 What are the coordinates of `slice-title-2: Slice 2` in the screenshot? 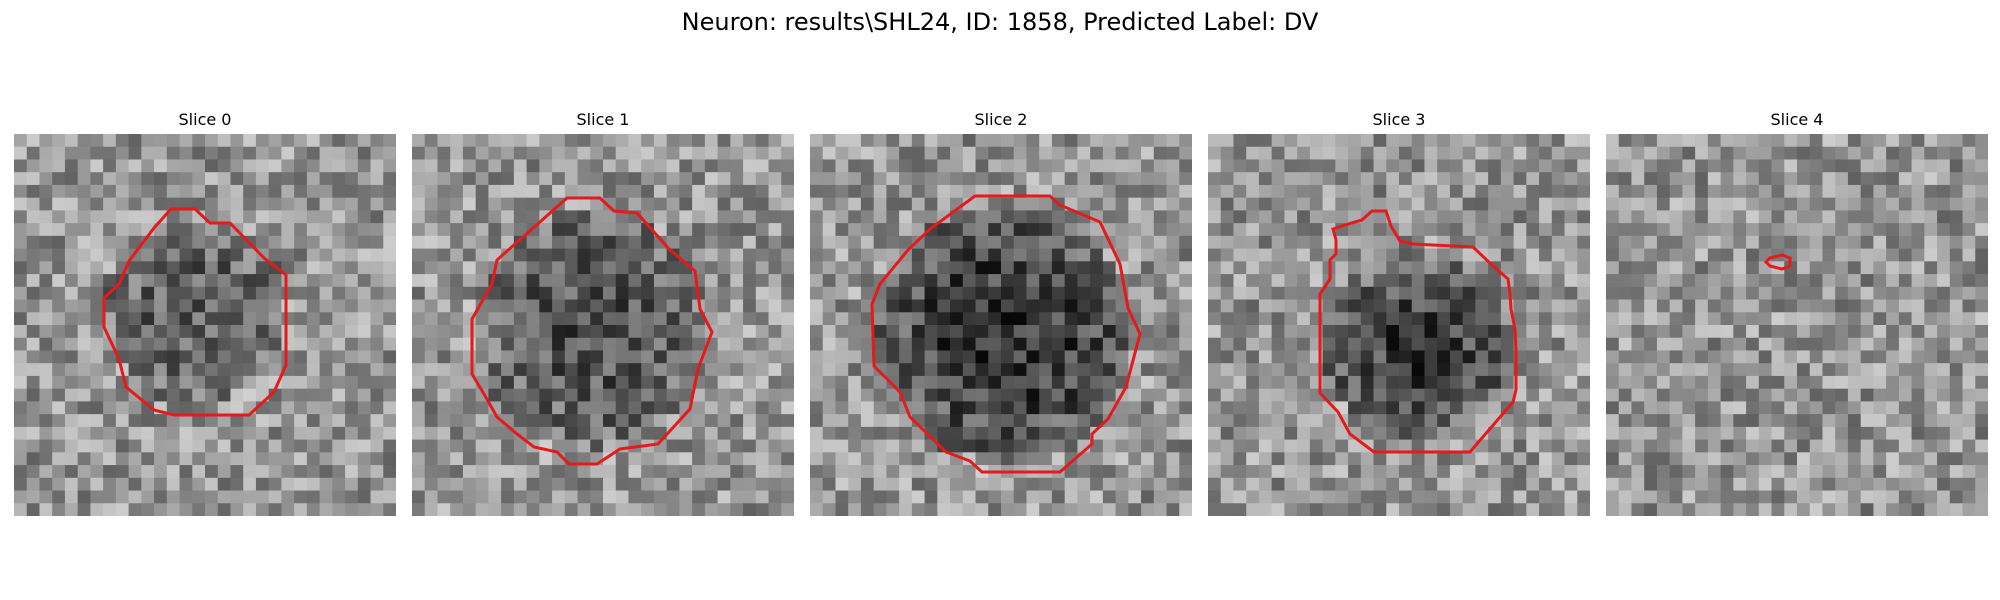 It's located at (1001, 119).